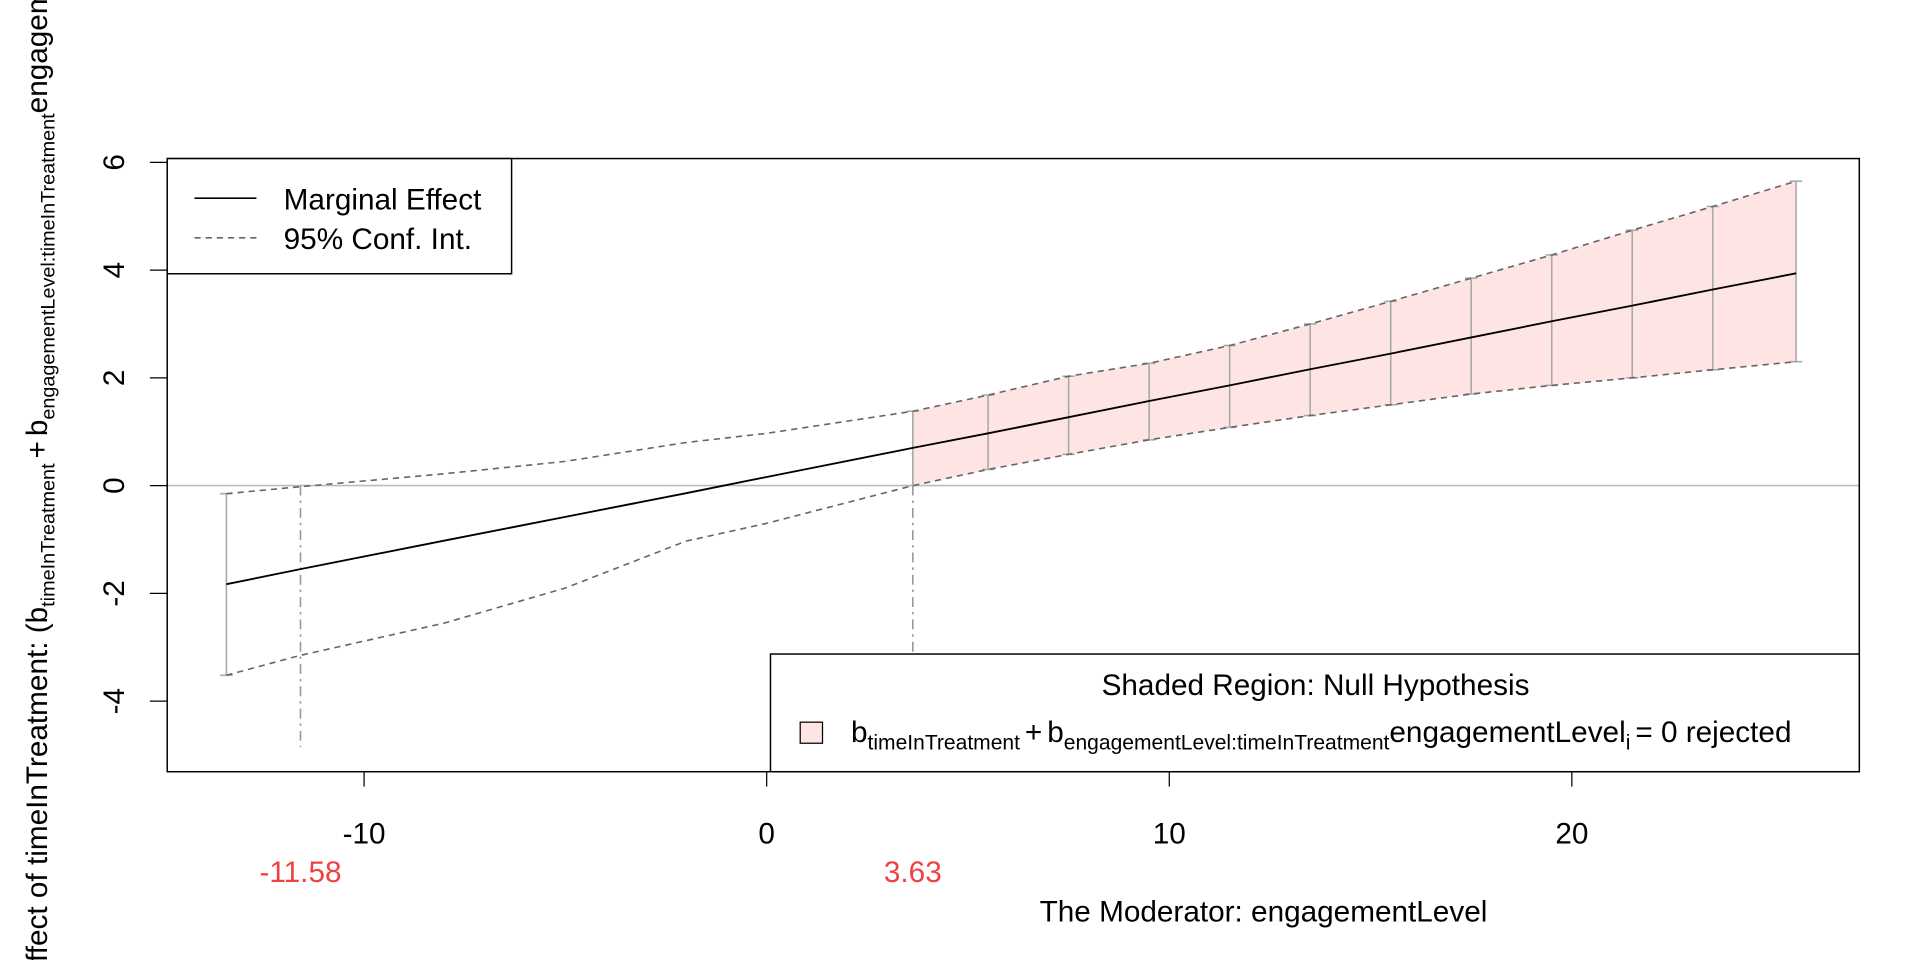 The width and height of the screenshot is (1920, 960). What do you see at coordinates (1628, 742) in the screenshot?
I see `label-part: i` at bounding box center [1628, 742].